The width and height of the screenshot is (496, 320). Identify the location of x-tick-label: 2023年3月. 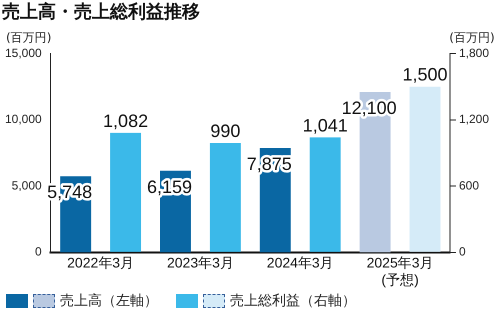
(200, 262).